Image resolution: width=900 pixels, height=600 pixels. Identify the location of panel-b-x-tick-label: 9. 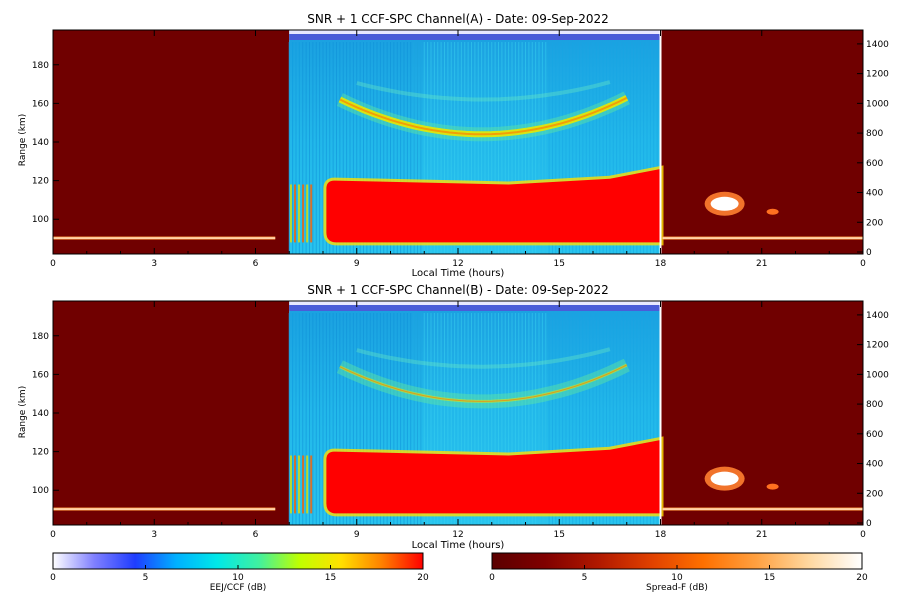
(357, 535).